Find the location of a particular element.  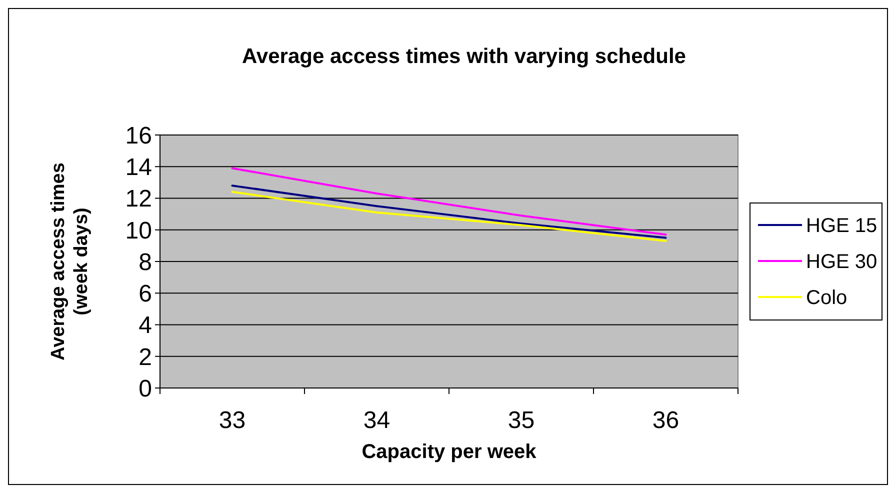

y-tick-label: 0 is located at coordinates (145, 388).